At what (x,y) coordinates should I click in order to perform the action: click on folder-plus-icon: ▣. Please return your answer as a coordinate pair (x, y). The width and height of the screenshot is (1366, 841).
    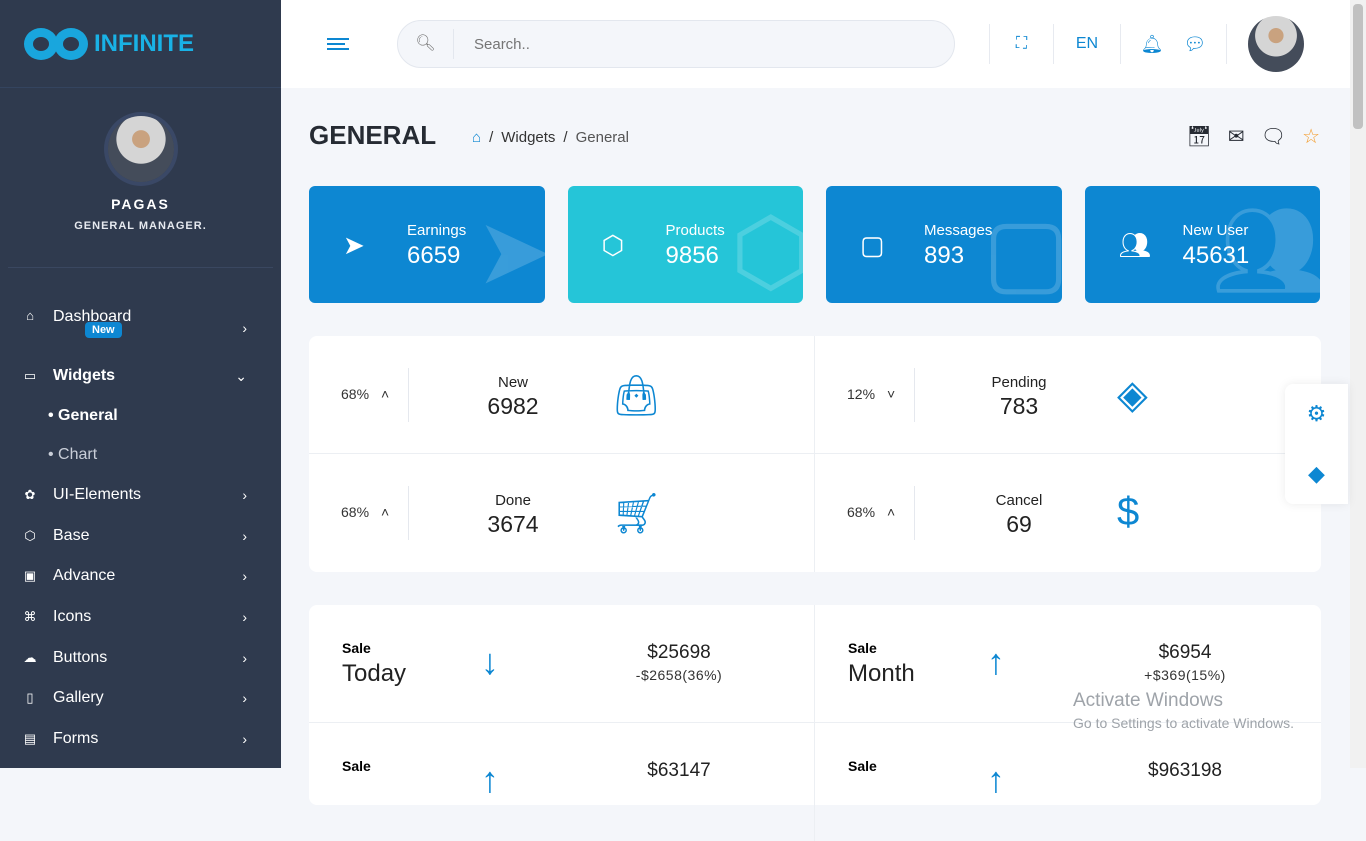
    Looking at the image, I should click on (30, 576).